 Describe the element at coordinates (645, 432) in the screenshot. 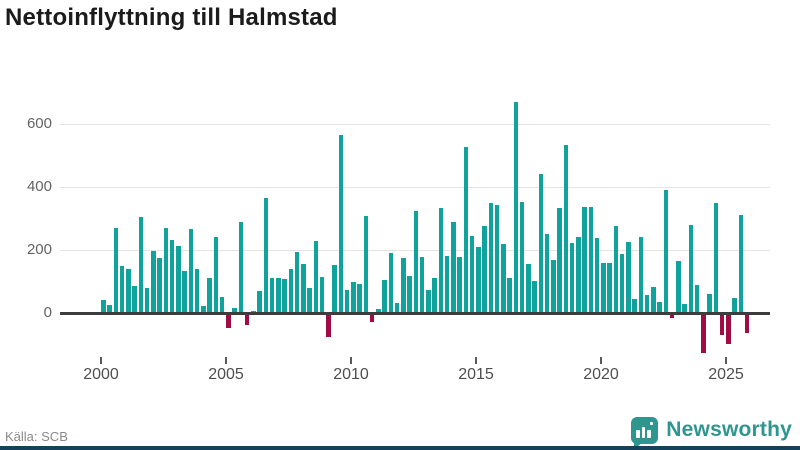

I see `newsworthy-logo-icon` at that location.